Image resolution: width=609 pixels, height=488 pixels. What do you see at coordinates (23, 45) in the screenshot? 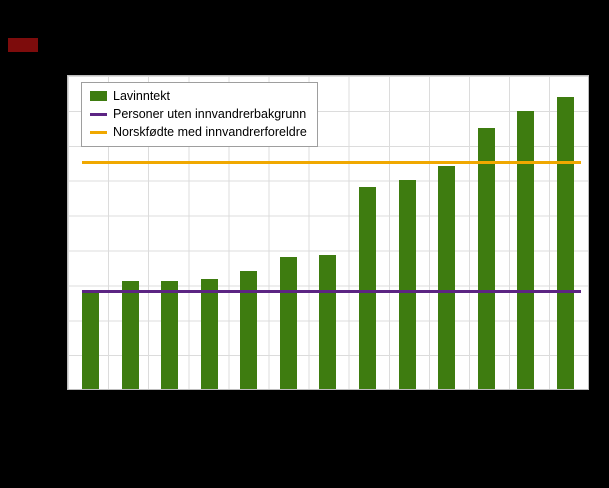
I see `ssb-logo` at bounding box center [23, 45].